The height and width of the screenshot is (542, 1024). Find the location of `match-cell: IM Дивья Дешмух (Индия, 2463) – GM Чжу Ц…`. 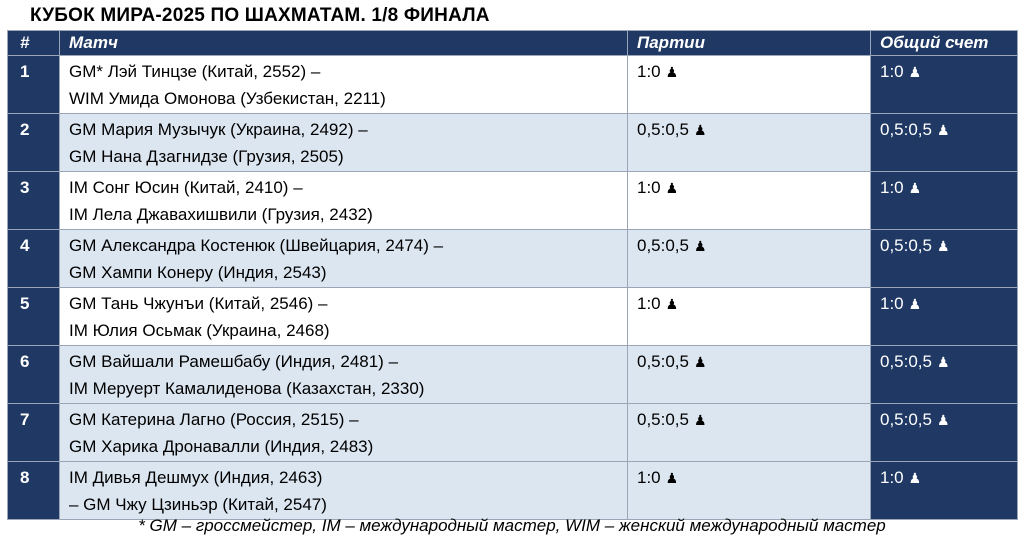

match-cell: IM Дивья Дешмух (Индия, 2463) – GM Чжу Ц… is located at coordinates (343, 490).